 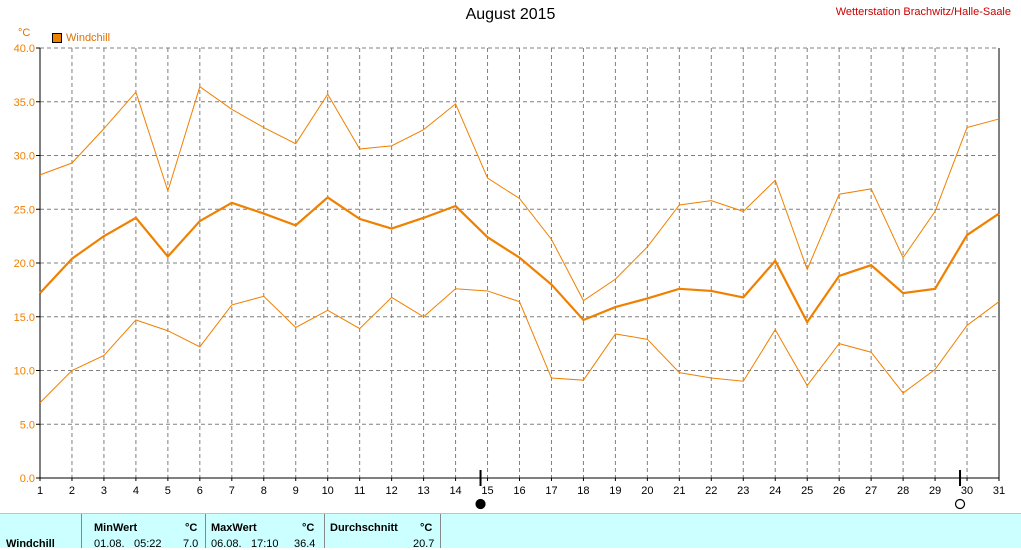 What do you see at coordinates (308, 528) in the screenshot?
I see `max-unit: °C` at bounding box center [308, 528].